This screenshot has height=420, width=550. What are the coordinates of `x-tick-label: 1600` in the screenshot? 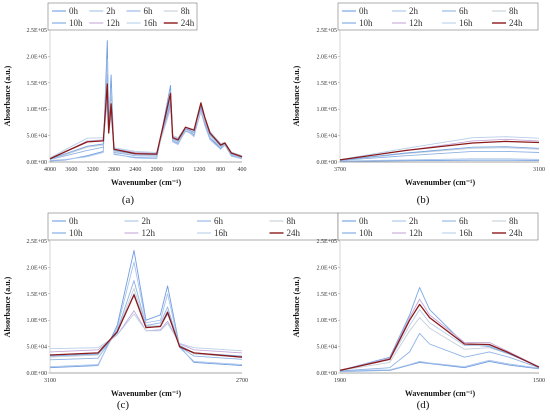 It's located at (178, 170).